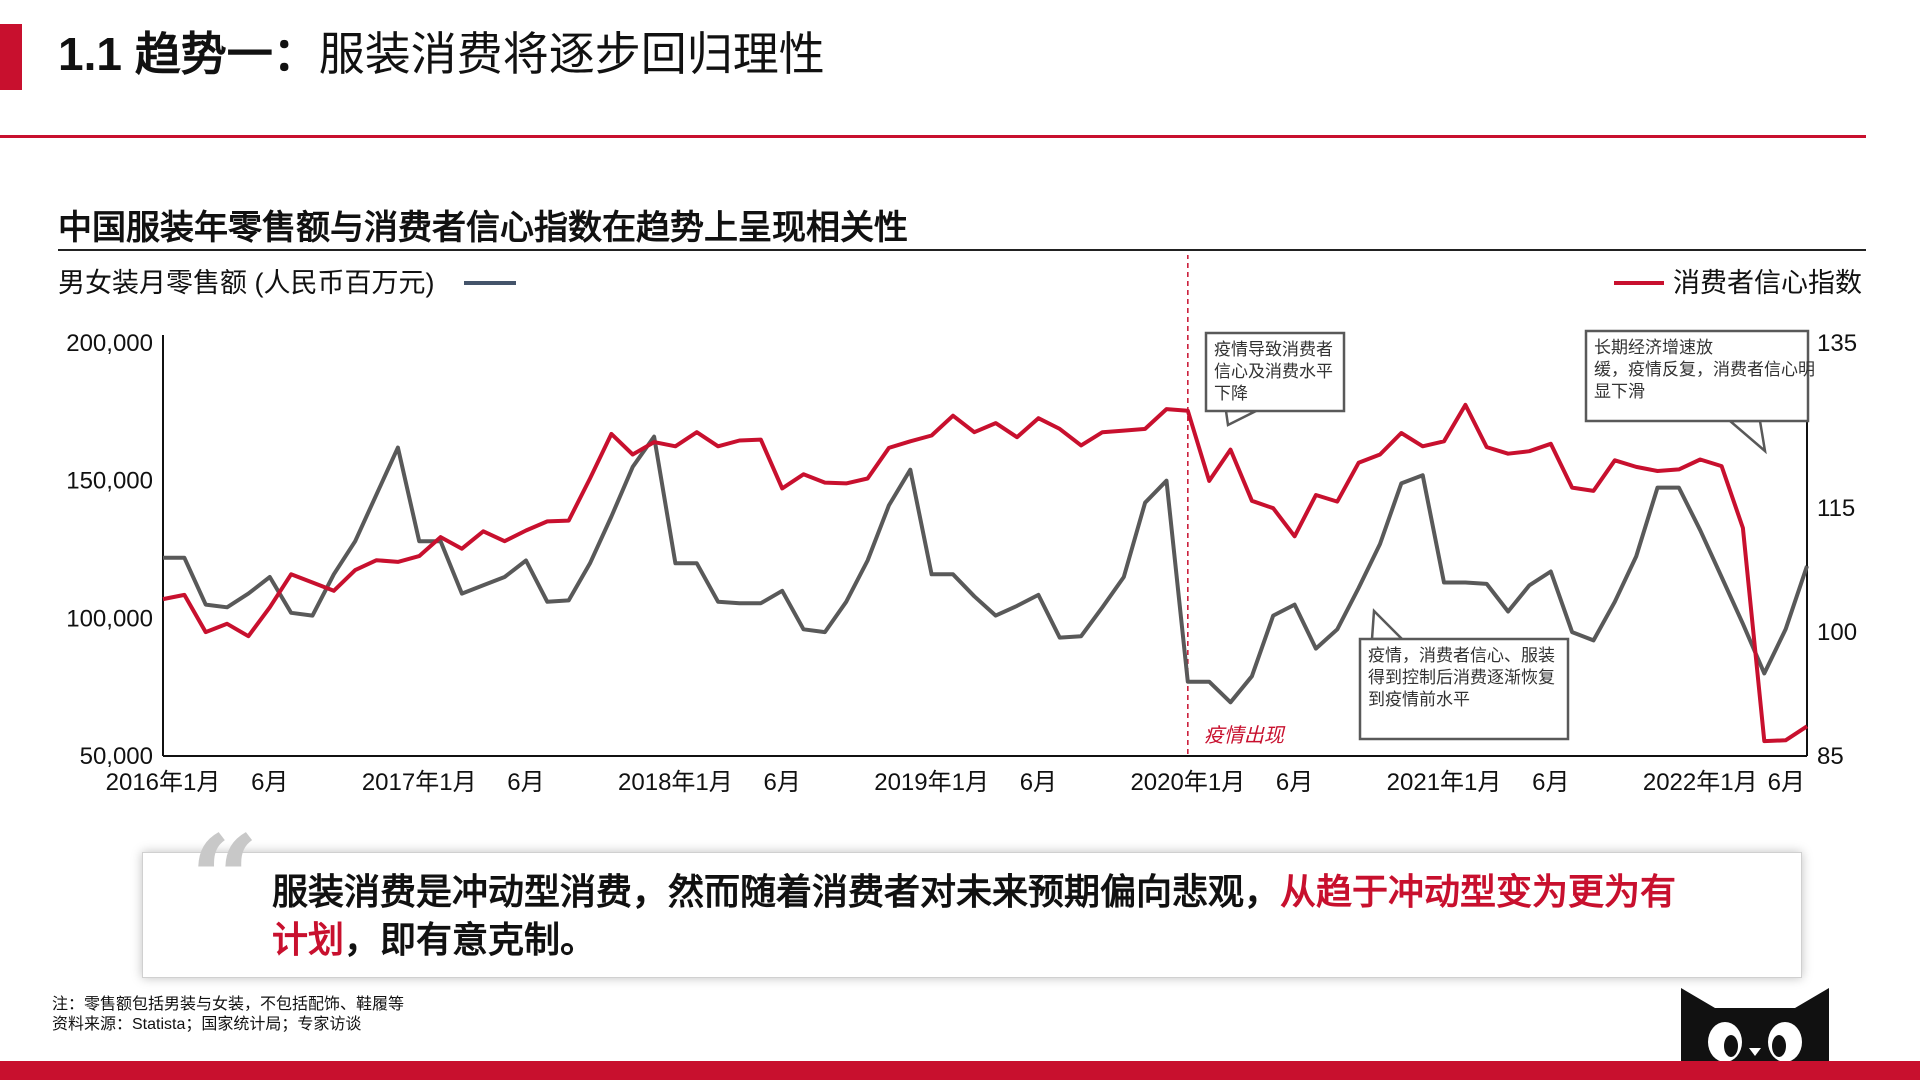 This screenshot has height=1080, width=1920. What do you see at coordinates (1755, 1025) in the screenshot?
I see `cat-logo-icon` at bounding box center [1755, 1025].